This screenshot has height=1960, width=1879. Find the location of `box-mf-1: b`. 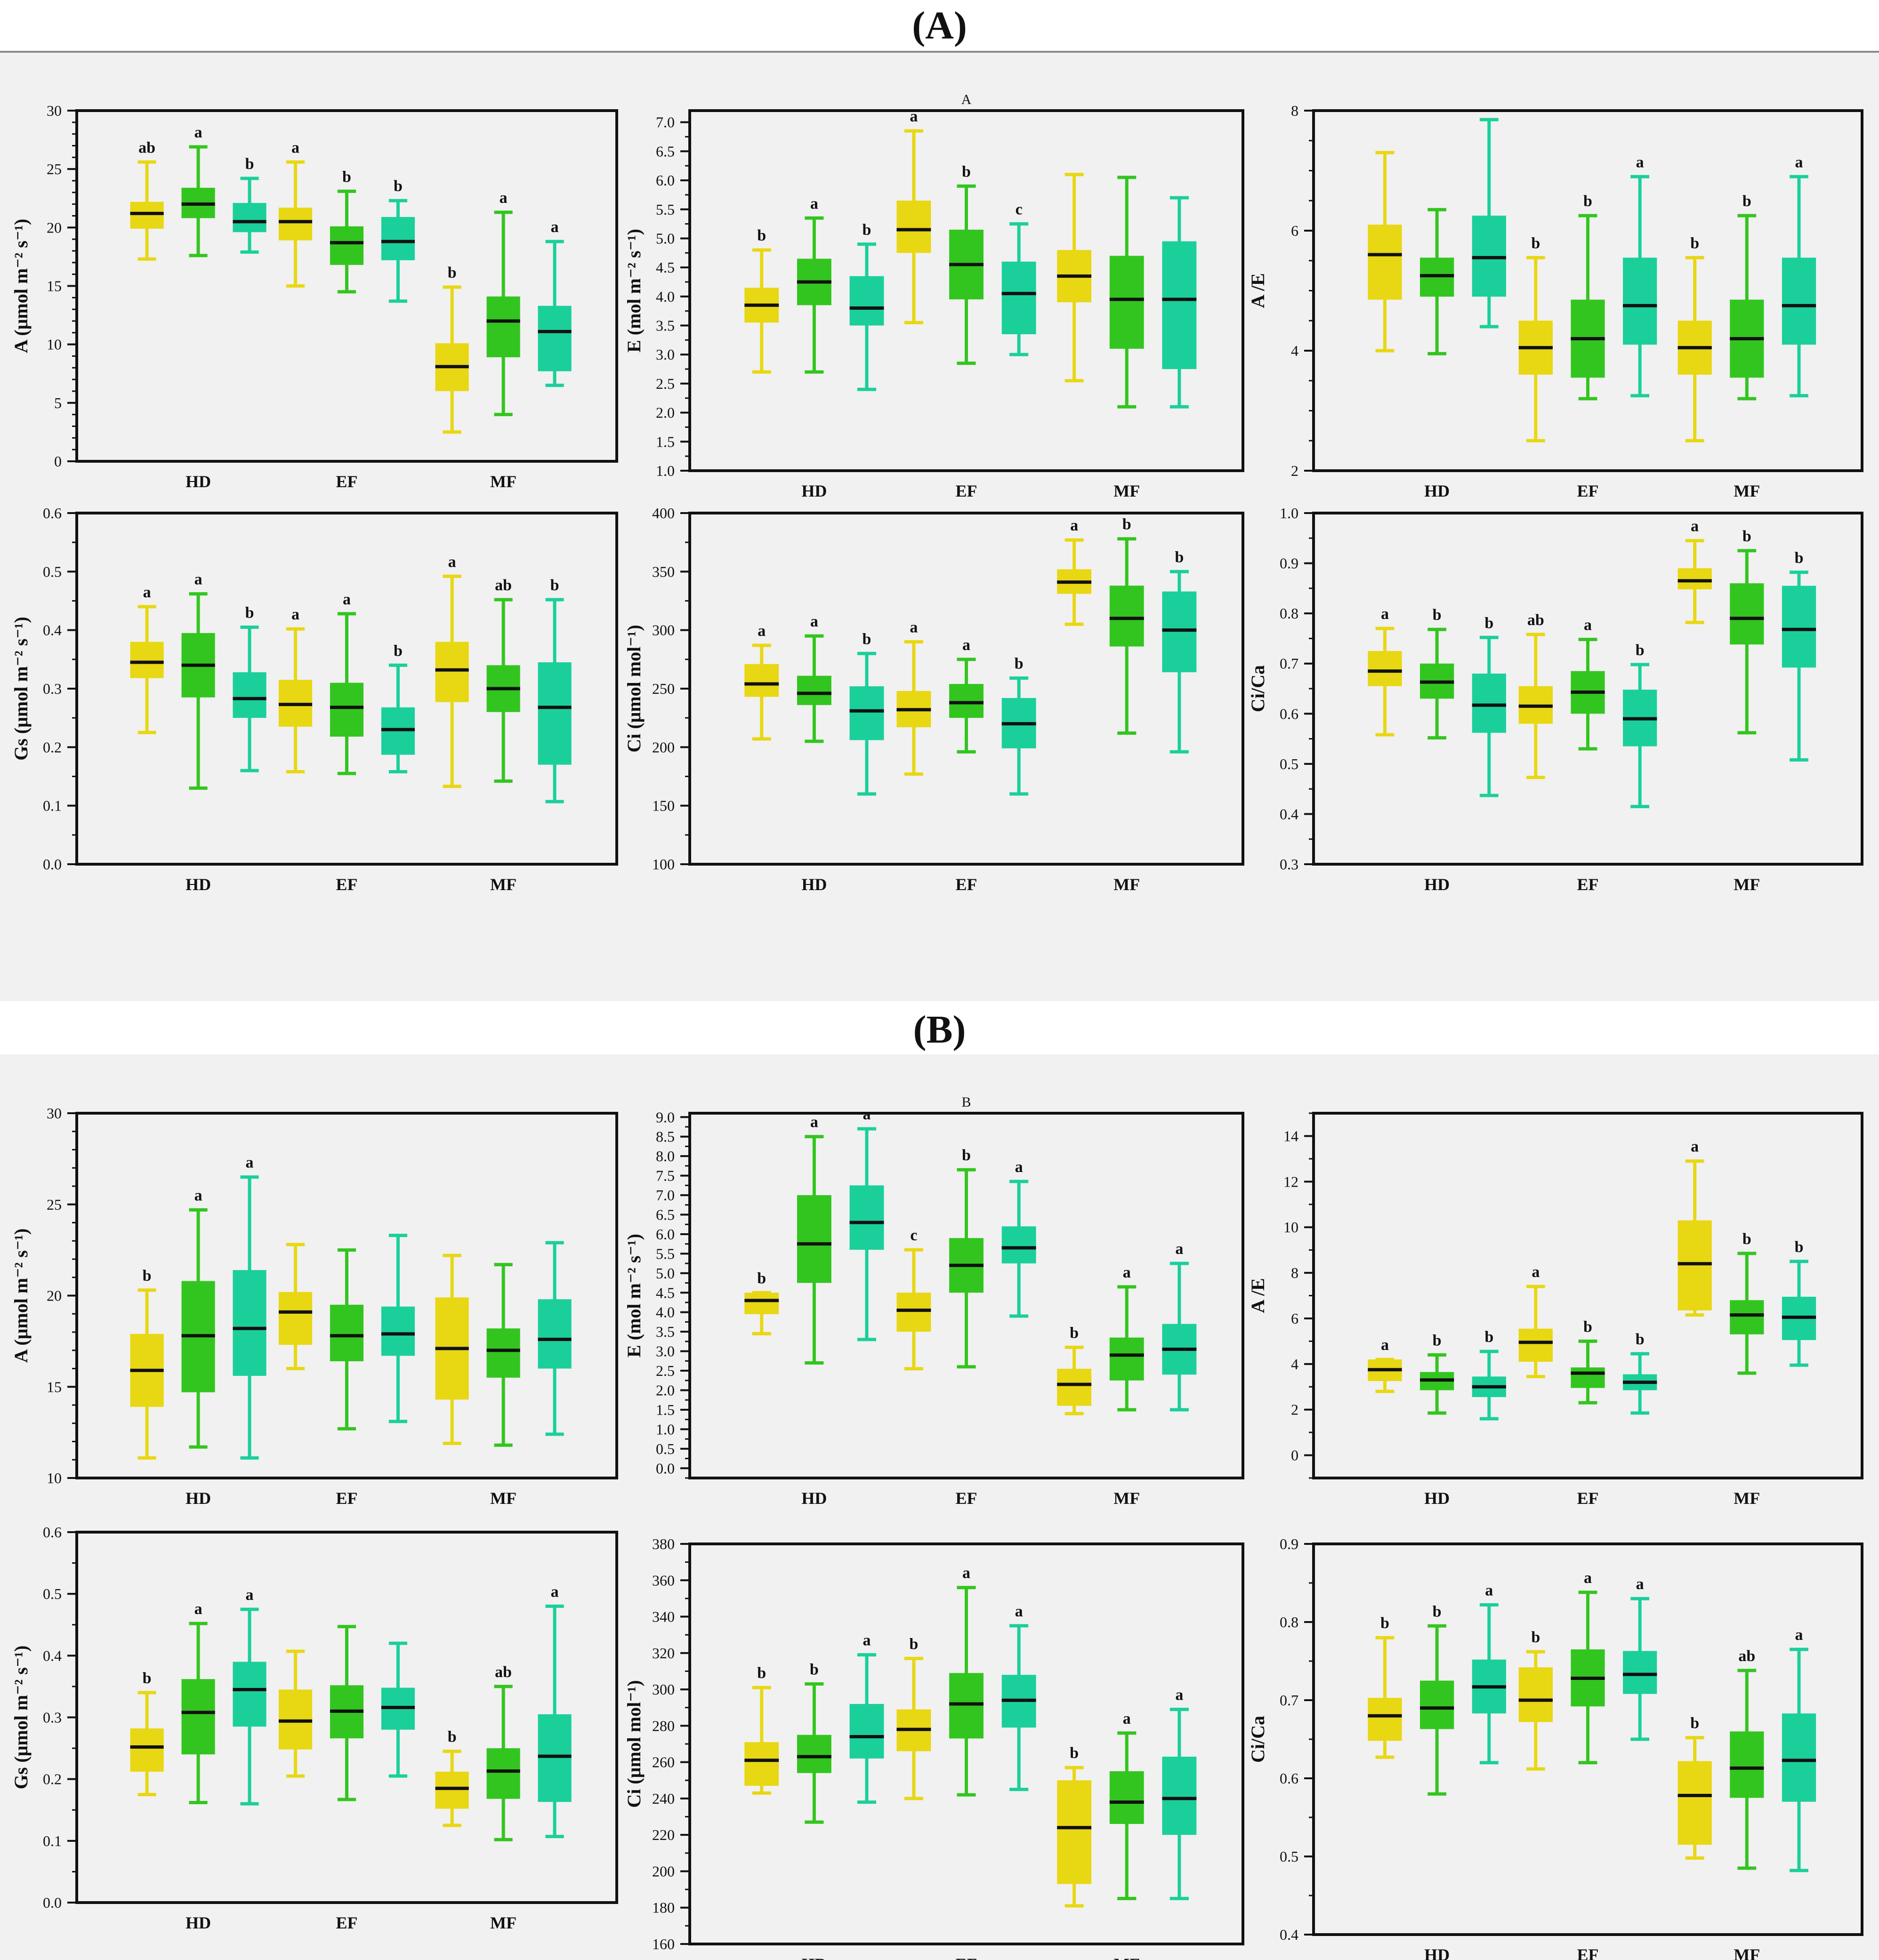

box-mf-1: b is located at coordinates (452, 349).